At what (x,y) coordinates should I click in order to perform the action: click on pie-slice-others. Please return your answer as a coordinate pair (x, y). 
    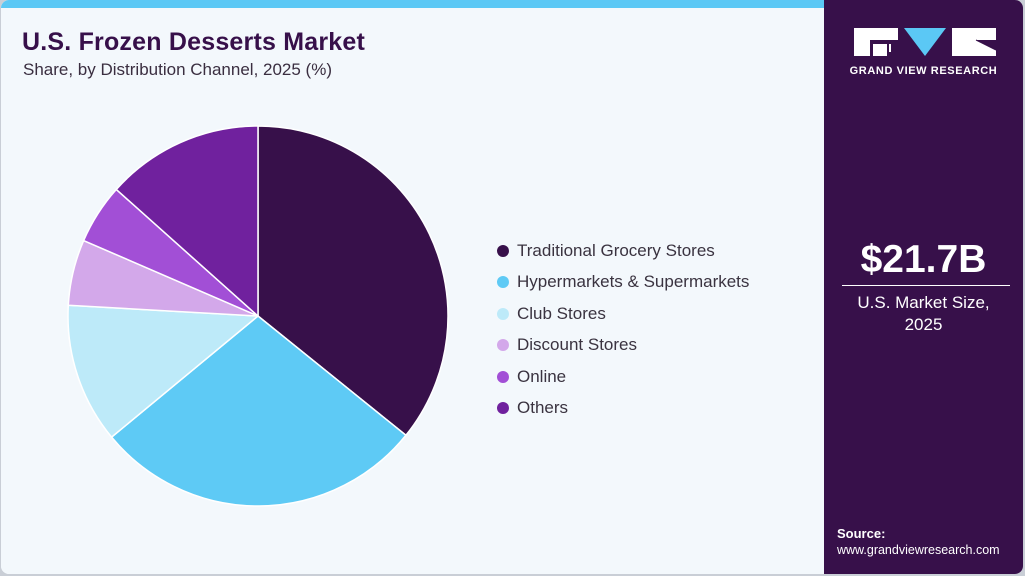
    Looking at the image, I should click on (187, 221).